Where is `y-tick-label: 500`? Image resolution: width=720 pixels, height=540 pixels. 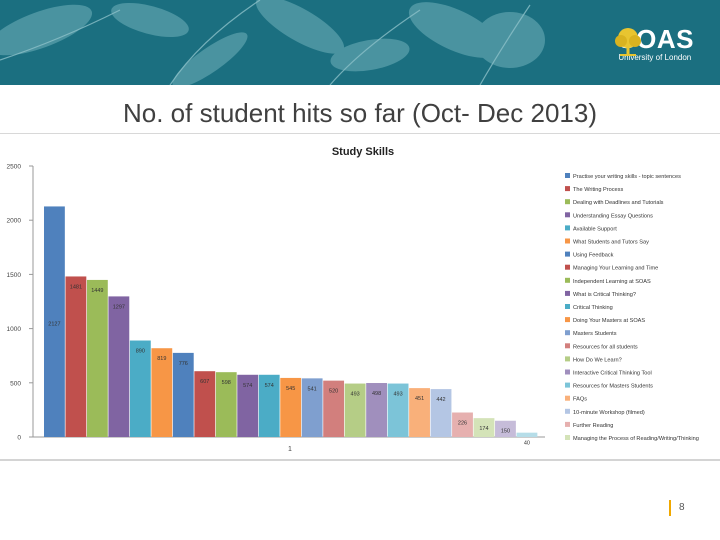 y-tick-label: 500 is located at coordinates (15, 383).